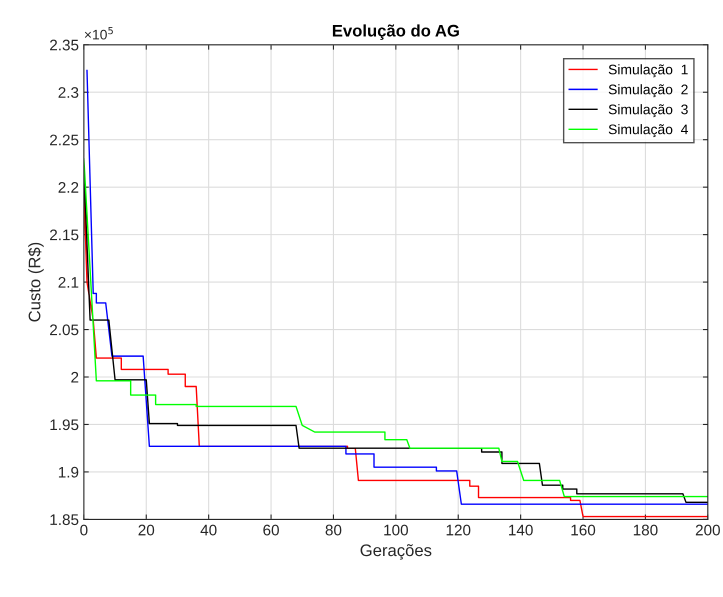 The image size is (723, 597). What do you see at coordinates (84, 530) in the screenshot?
I see `x-tick-label: 0` at bounding box center [84, 530].